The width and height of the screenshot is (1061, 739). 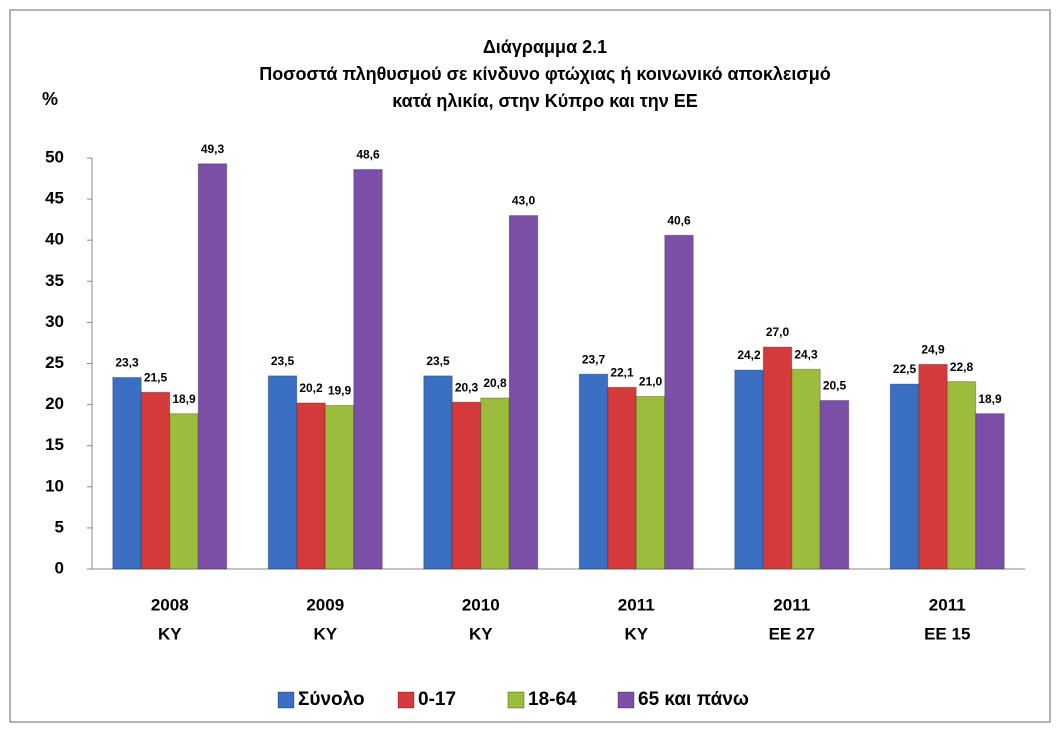 I want to click on value-label: 23,3, so click(x=127, y=363).